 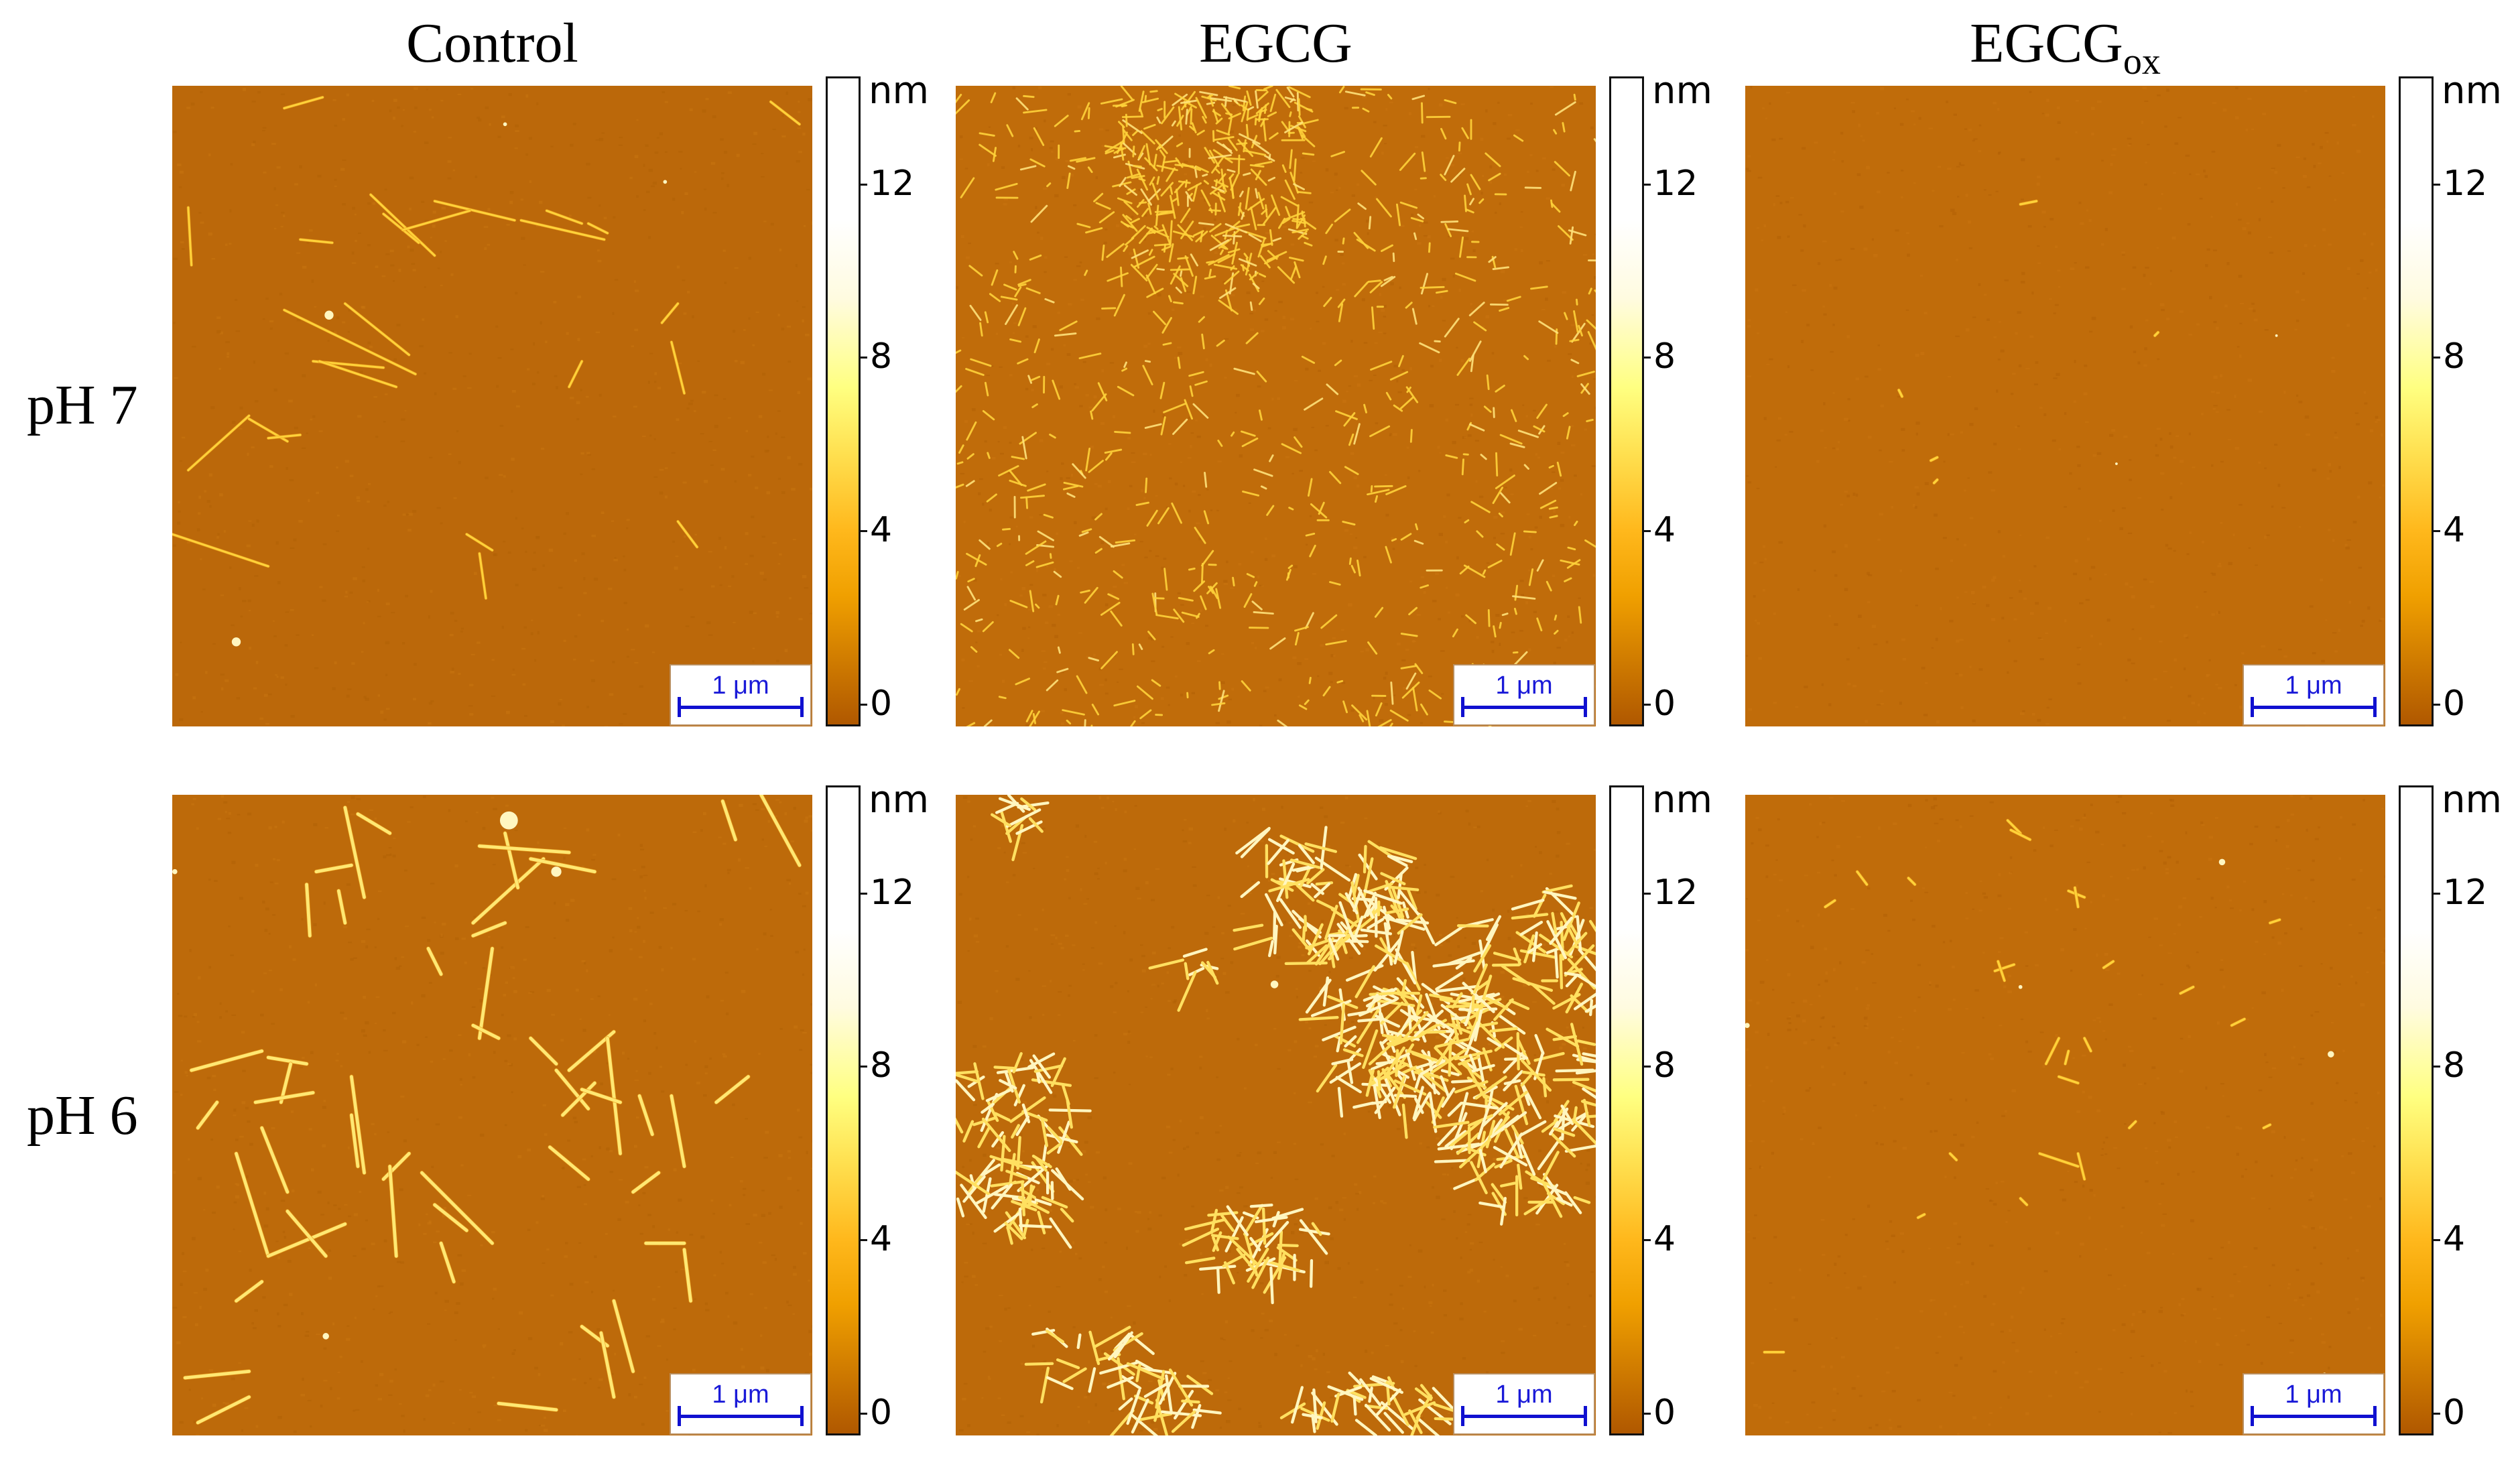 What do you see at coordinates (2375, 707) in the screenshot?
I see `scale-bar-cap` at bounding box center [2375, 707].